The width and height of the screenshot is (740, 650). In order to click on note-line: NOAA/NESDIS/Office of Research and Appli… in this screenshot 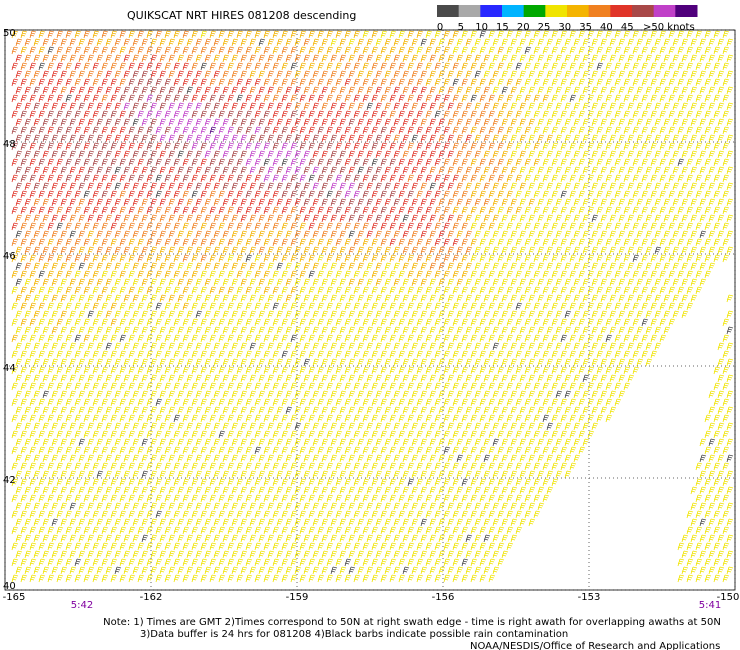, I will do `click(595, 645)`.